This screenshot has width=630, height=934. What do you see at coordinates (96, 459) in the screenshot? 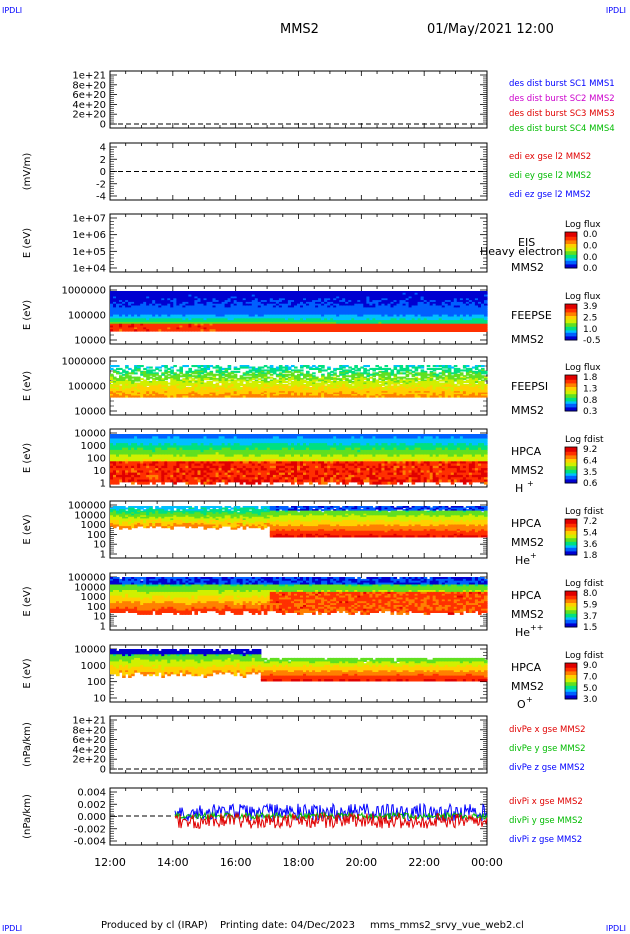
I see `hpca_h-ytick-label: 100` at bounding box center [96, 459].